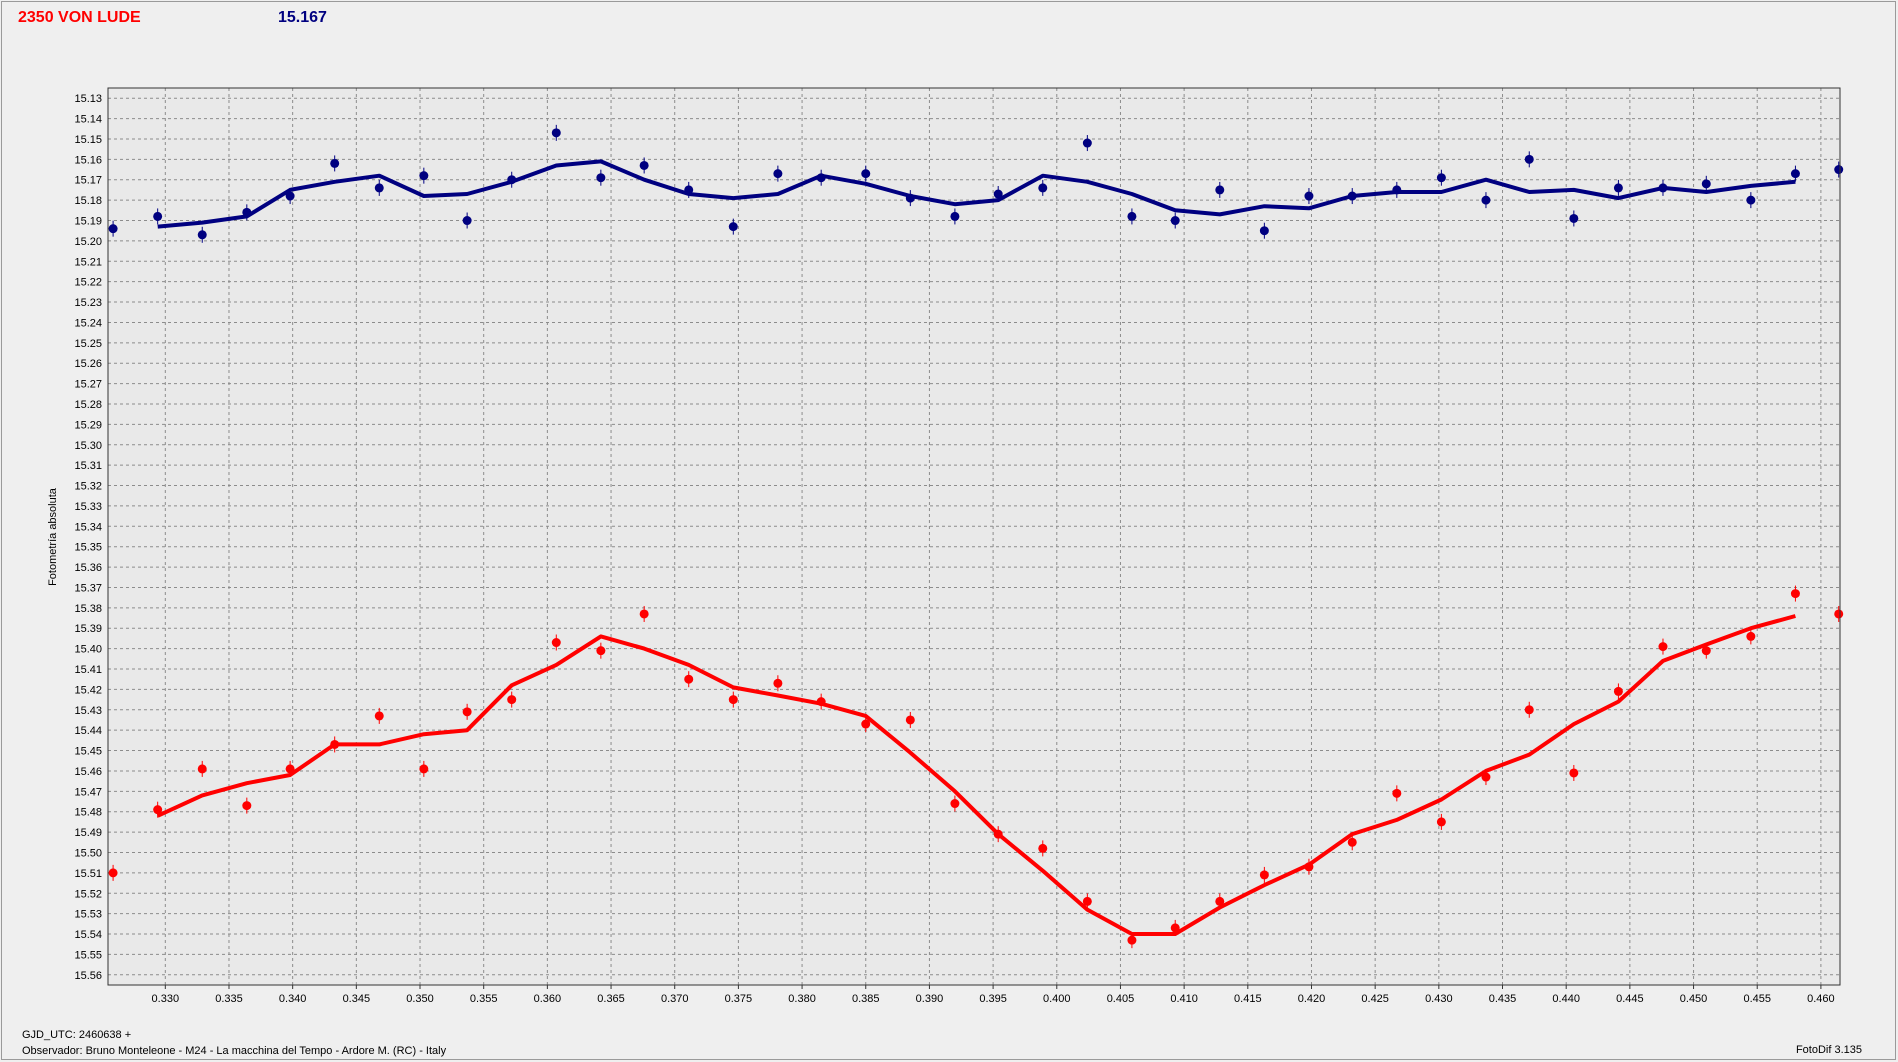 The image size is (1898, 1062). I want to click on x-tick-label: 0.395, so click(993, 999).